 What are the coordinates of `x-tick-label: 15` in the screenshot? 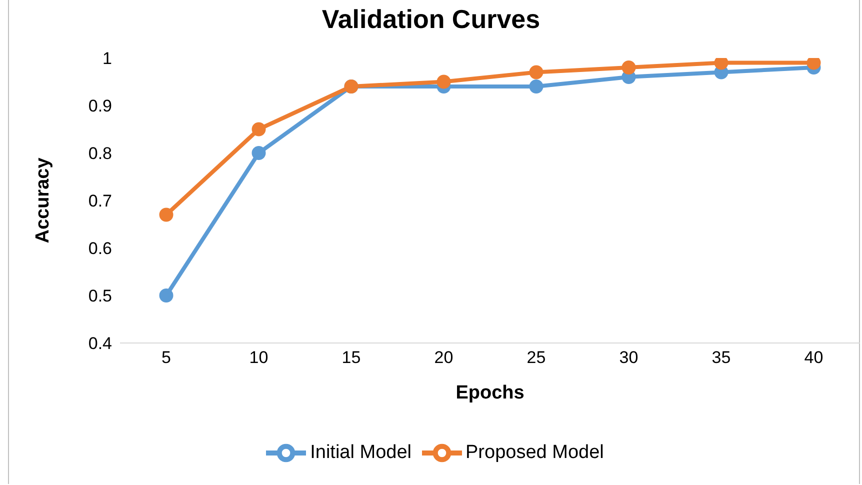 It's located at (351, 358).